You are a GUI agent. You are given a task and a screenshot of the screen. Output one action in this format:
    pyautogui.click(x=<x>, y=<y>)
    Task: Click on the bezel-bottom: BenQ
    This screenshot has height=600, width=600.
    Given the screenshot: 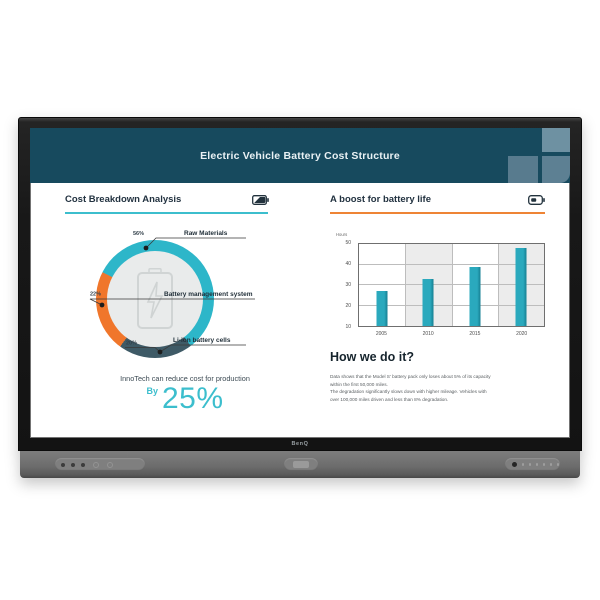 What is the action you would take?
    pyautogui.click(x=300, y=444)
    